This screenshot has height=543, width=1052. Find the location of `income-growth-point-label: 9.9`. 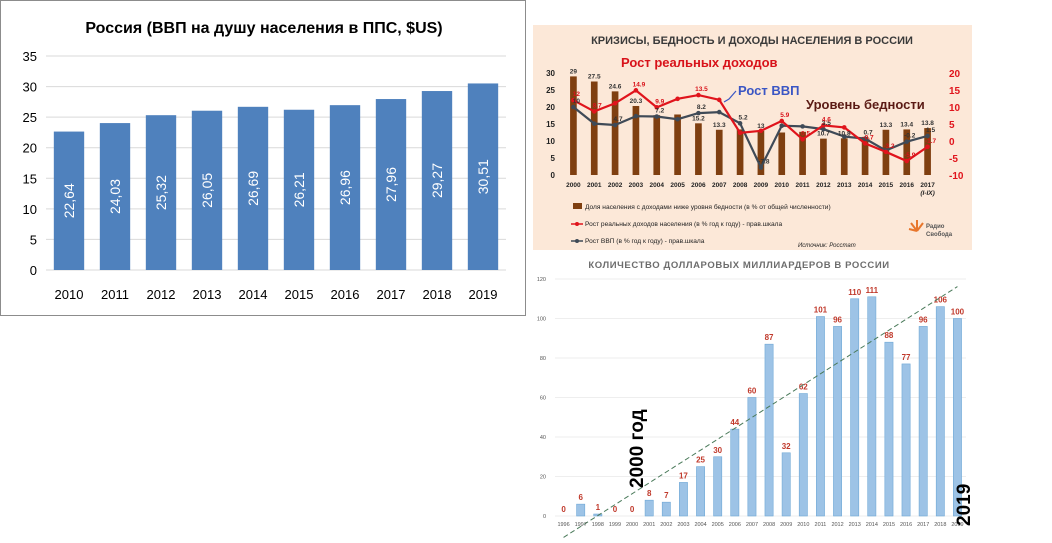

income-growth-point-label: 9.9 is located at coordinates (659, 101).